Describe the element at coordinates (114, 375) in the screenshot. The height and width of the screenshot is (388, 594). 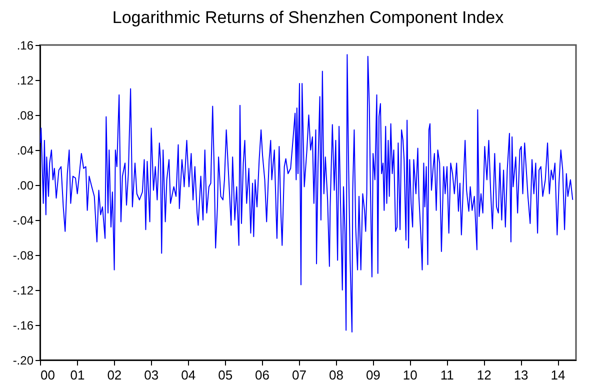
I see `x-tick-label: 02` at that location.